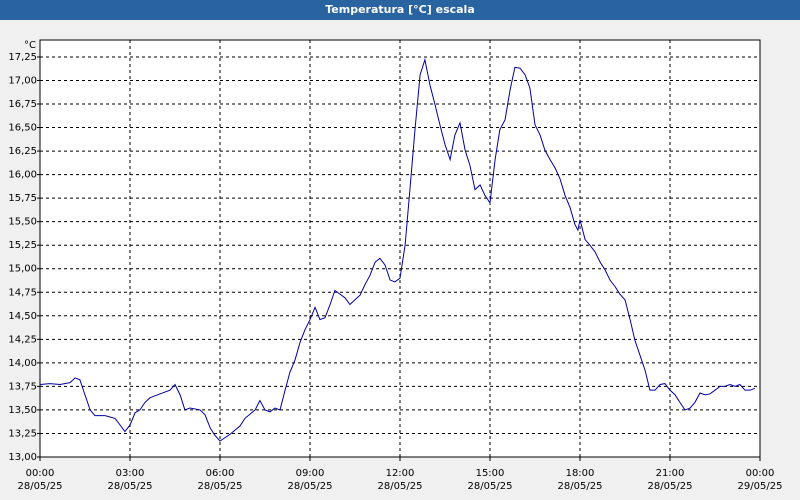  I want to click on x-tick-label: 21:00 28/05/25, so click(670, 480).